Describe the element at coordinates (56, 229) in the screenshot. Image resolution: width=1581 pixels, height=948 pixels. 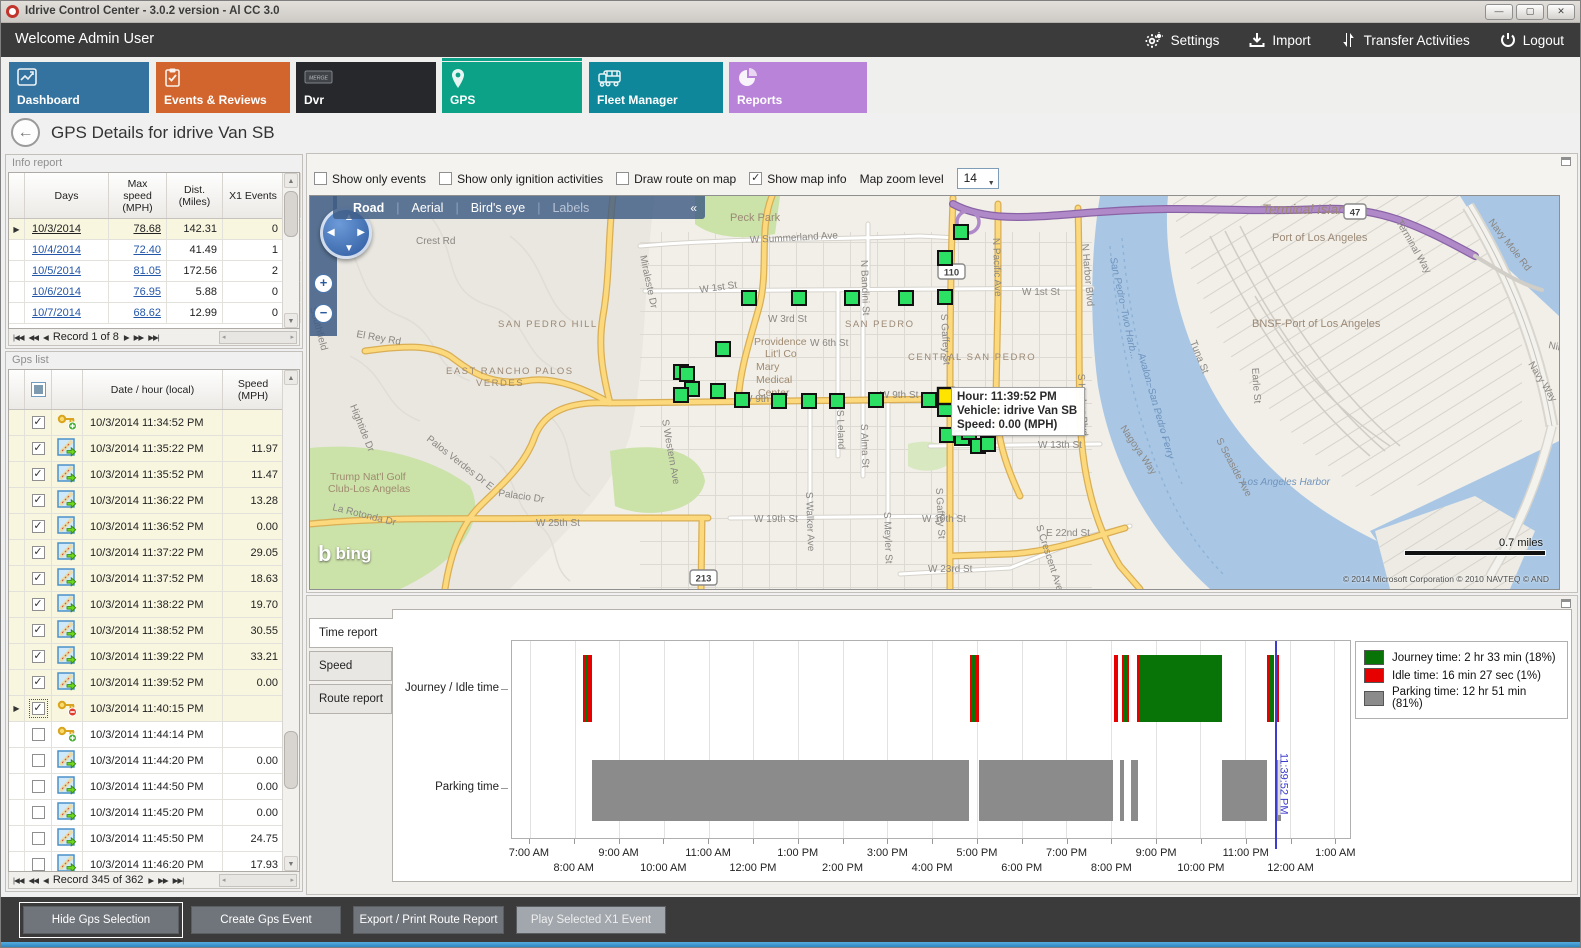
I see `day-link: 10/3/2014` at that location.